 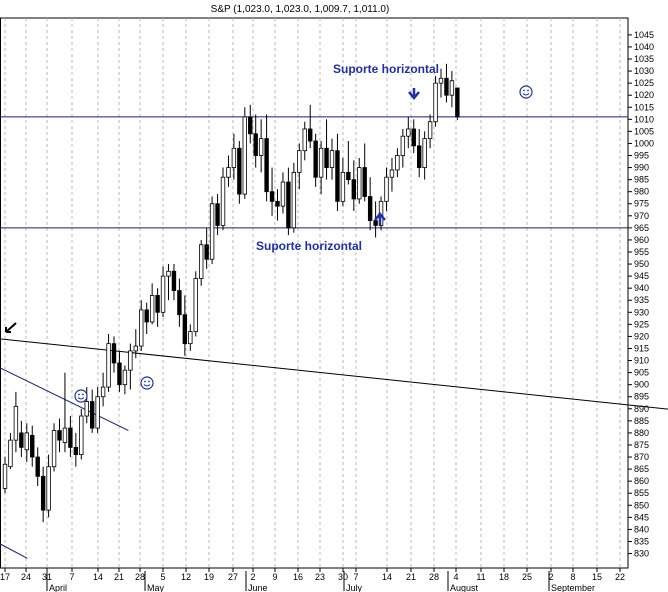 I want to click on resistance-line, so click(x=334, y=374).